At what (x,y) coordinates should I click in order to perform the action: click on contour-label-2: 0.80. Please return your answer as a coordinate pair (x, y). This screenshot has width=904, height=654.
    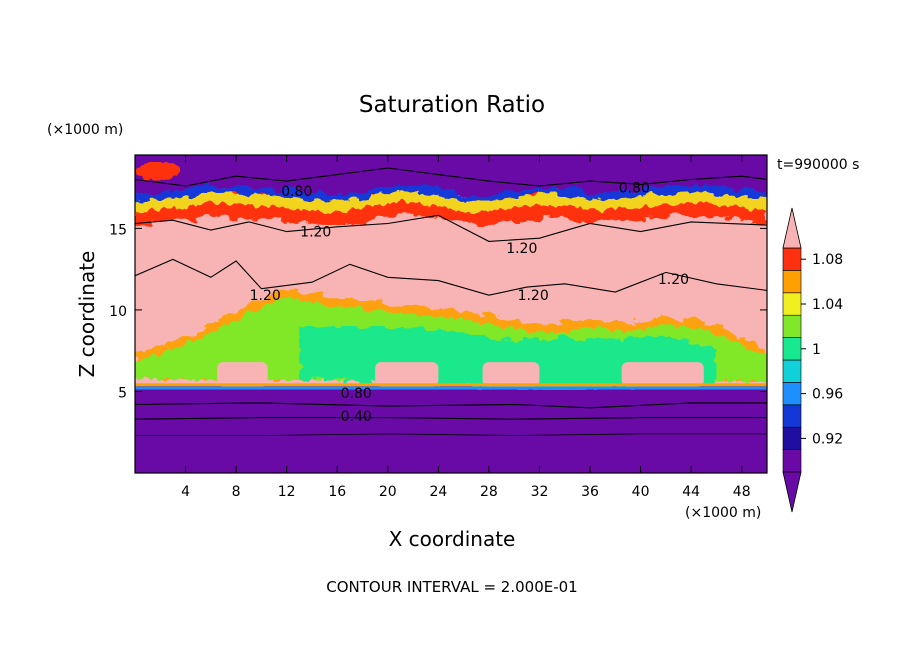
    Looking at the image, I should click on (634, 189).